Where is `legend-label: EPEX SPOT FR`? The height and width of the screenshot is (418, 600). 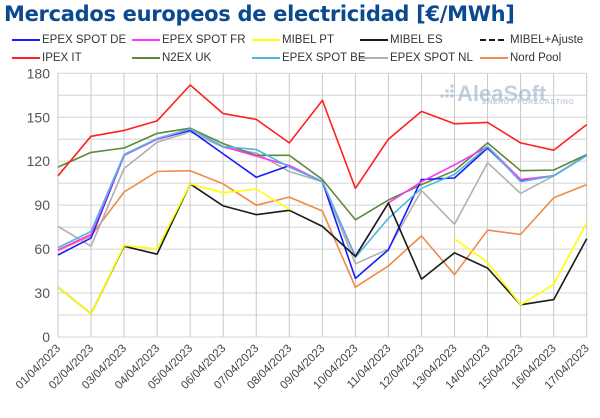 legend-label: EPEX SPOT FR is located at coordinates (204, 40).